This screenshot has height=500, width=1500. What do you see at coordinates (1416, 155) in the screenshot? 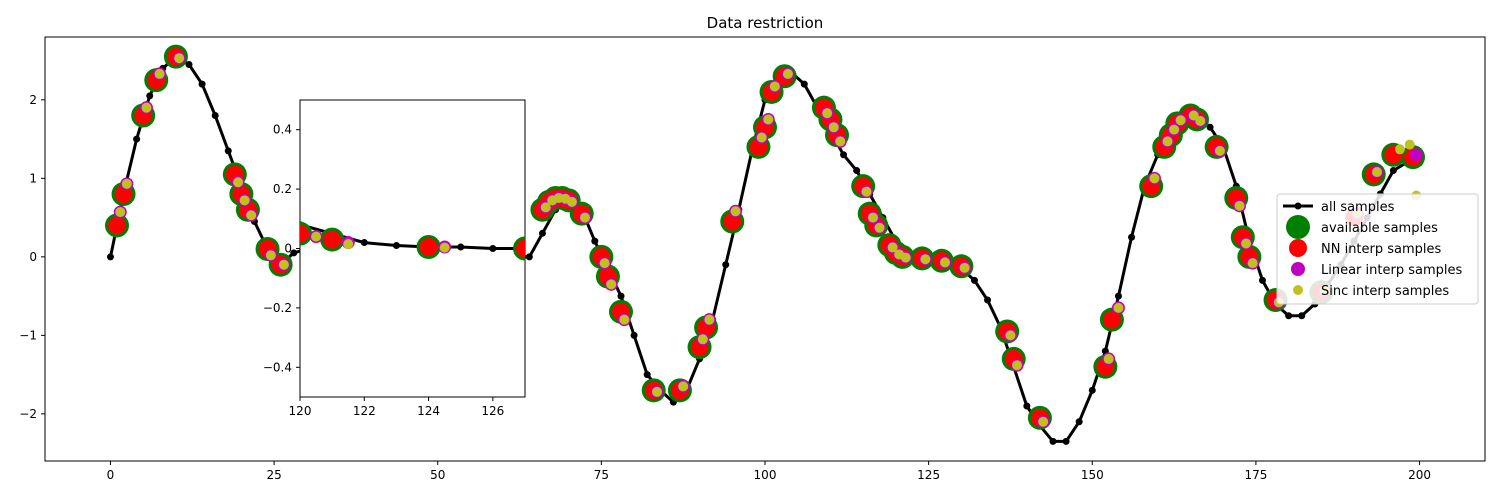
I see `linear-interp-point` at bounding box center [1416, 155].